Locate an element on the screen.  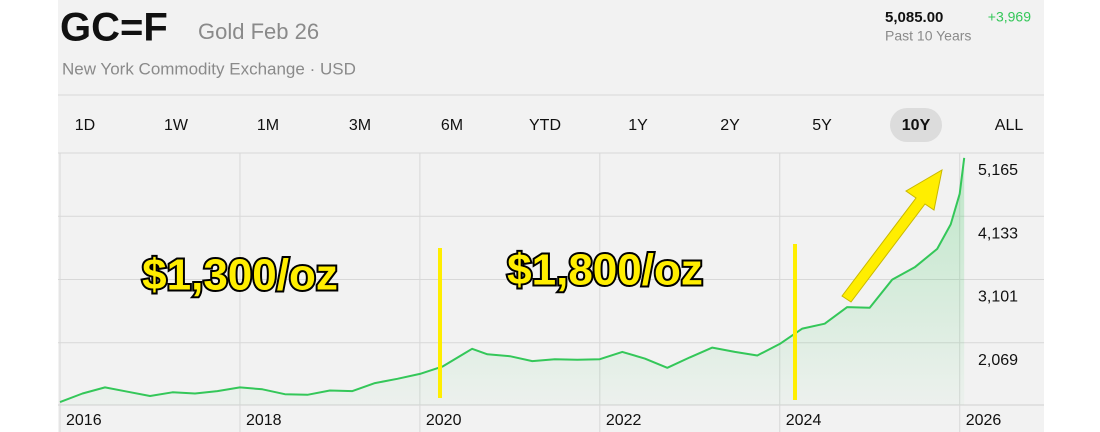
period: Past 10 Years is located at coordinates (928, 36).